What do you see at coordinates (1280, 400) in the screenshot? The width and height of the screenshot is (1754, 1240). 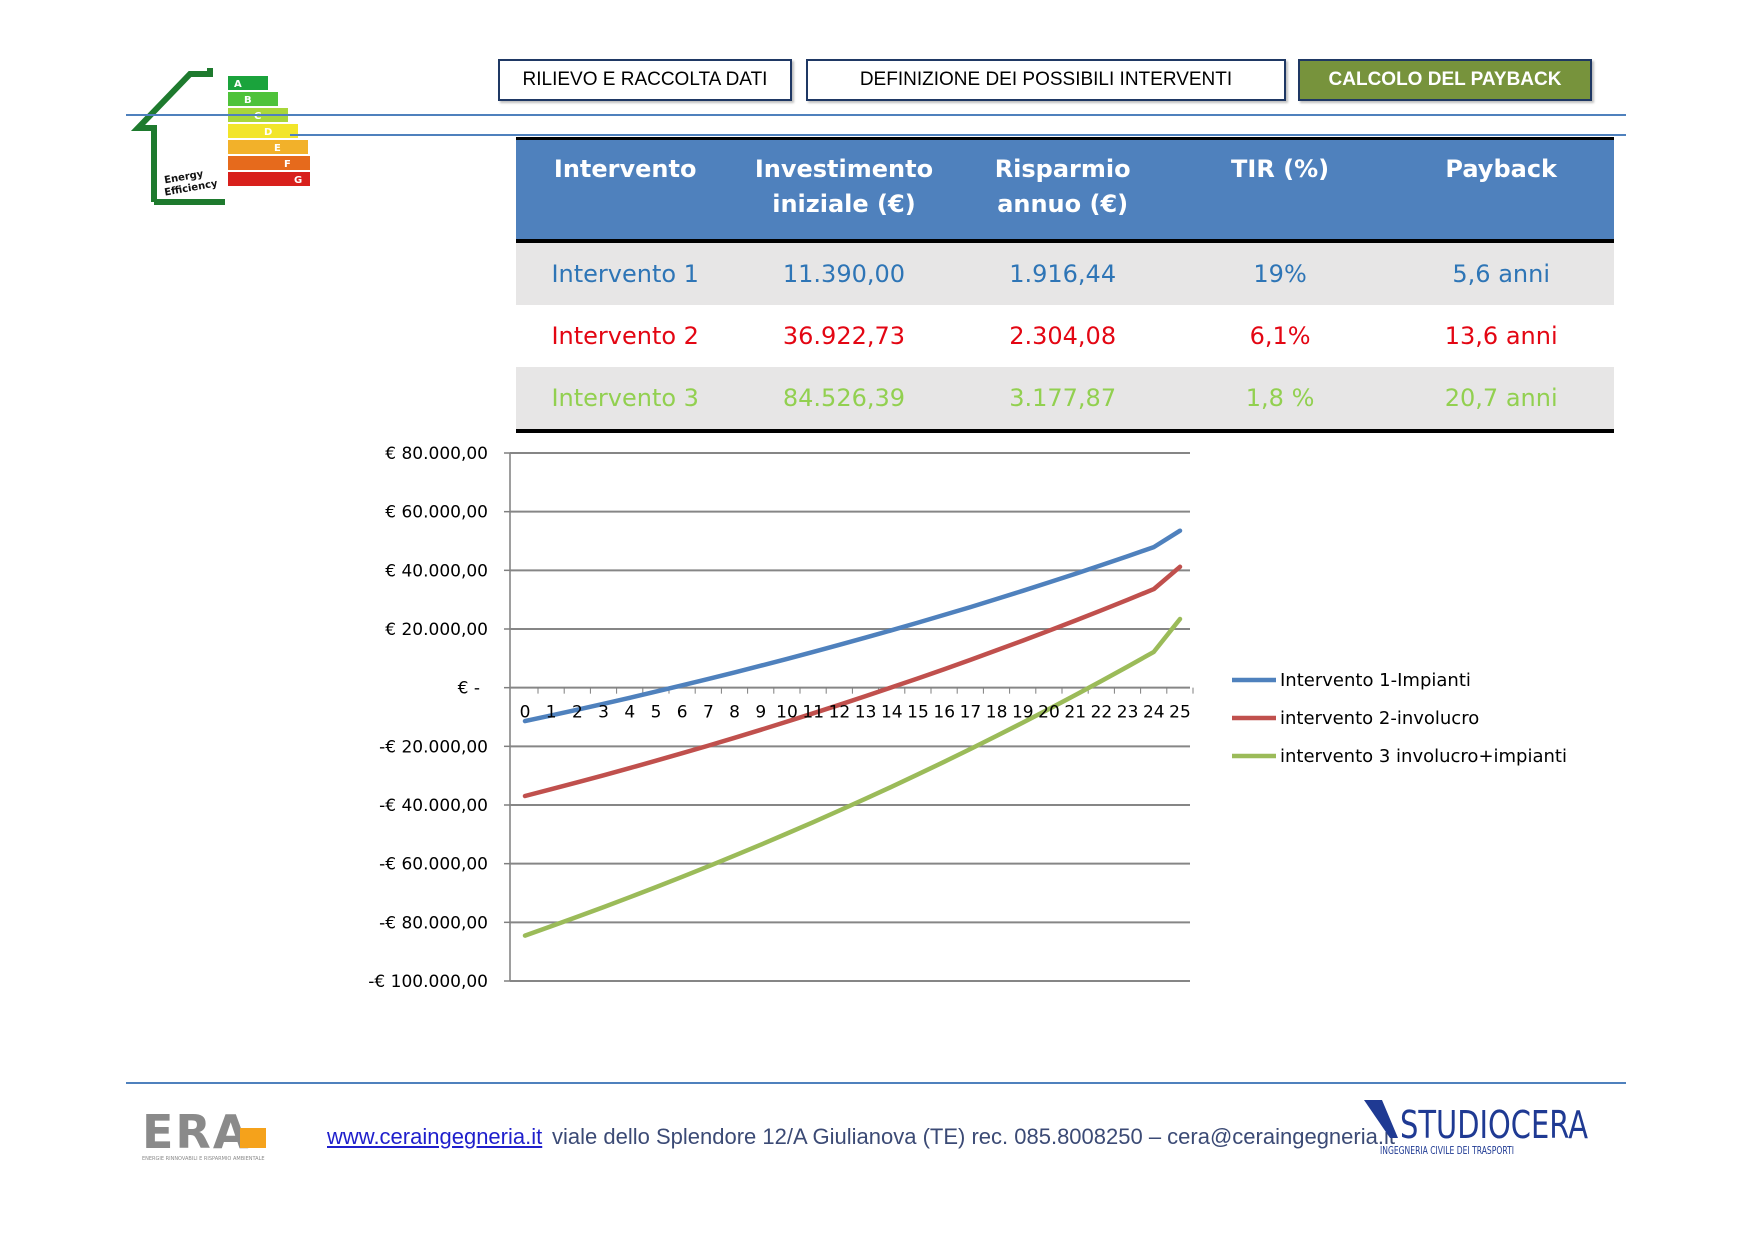 I see `cell-tir: 1,8 %` at bounding box center [1280, 400].